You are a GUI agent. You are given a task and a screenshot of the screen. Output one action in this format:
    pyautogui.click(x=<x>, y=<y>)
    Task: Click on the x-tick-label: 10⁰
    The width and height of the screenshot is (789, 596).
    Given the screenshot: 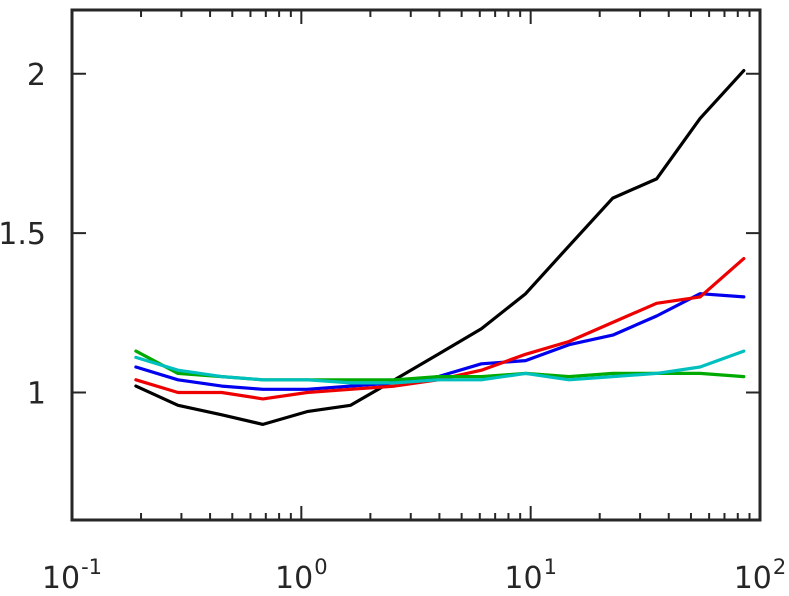 What is the action you would take?
    pyautogui.click(x=301, y=575)
    